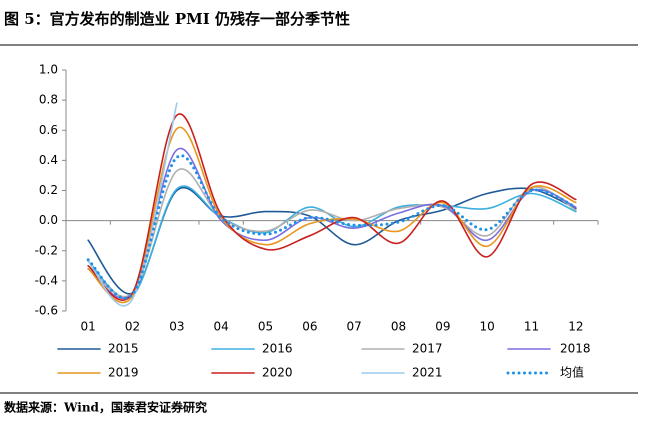  Describe the element at coordinates (572, 372) in the screenshot. I see `legend-label: 均值` at that location.